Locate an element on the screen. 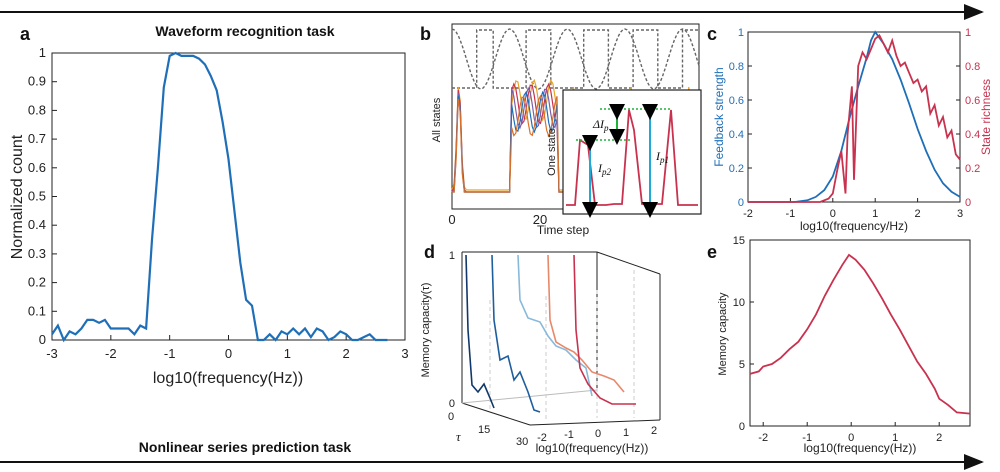 Image resolution: width=1000 pixels, height=472 pixels. panel-a-ytick-label: 1 is located at coordinates (42, 52).